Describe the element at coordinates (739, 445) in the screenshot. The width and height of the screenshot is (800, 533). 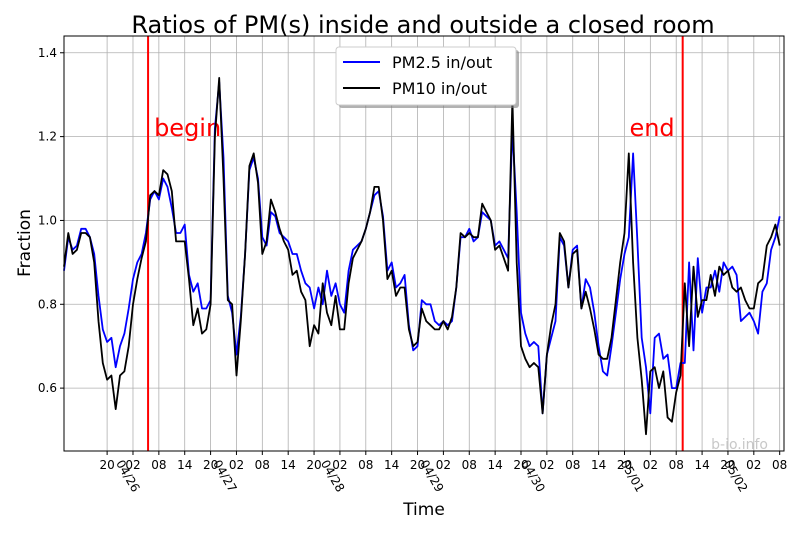
I see `watermark: b-io.info` at that location.